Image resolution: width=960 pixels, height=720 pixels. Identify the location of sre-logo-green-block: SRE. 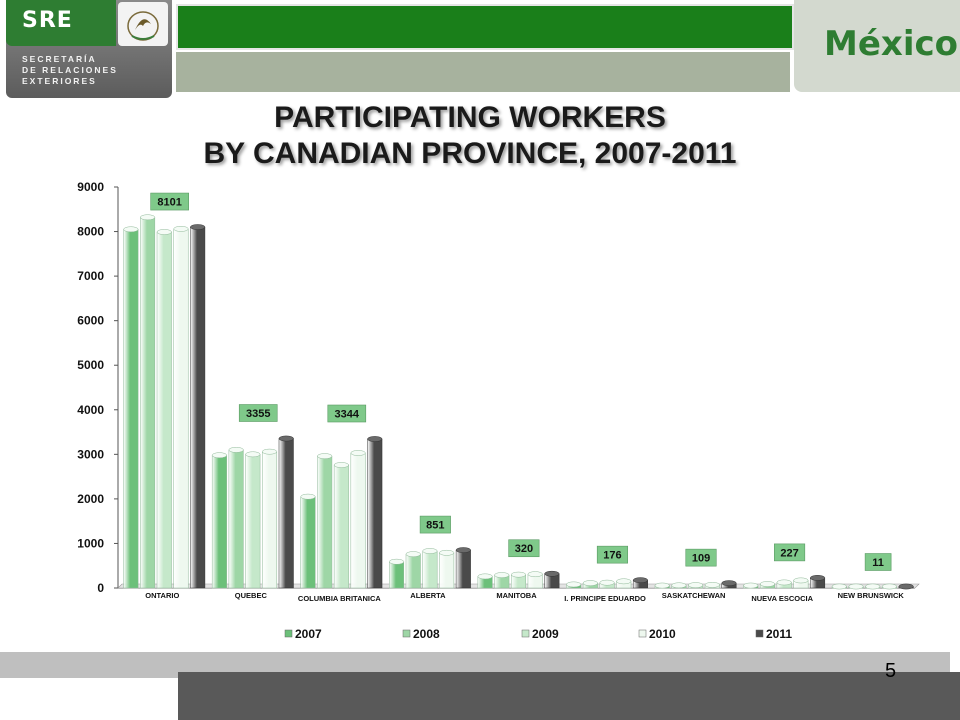
(61, 23).